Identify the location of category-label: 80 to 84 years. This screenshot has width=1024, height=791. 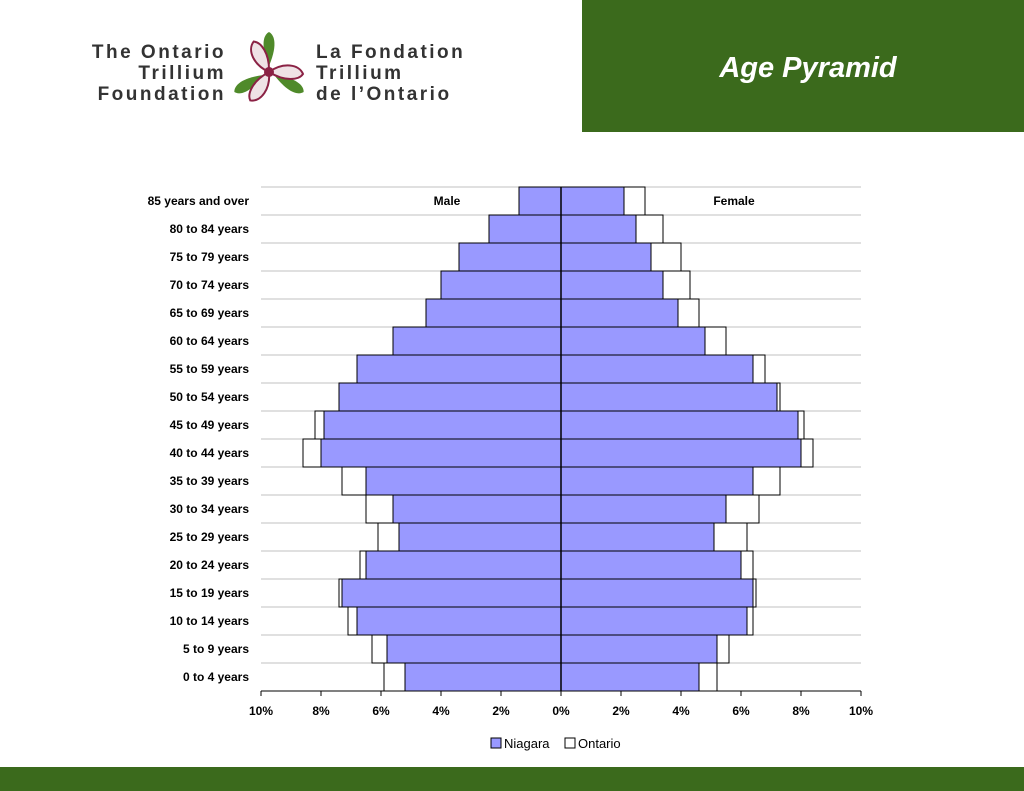
(210, 229).